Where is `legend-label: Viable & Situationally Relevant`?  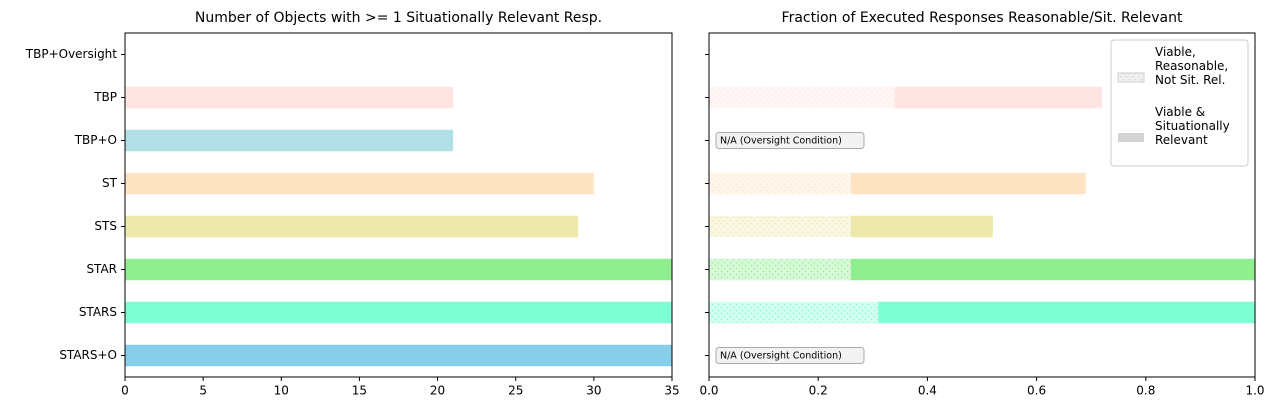
legend-label: Viable & Situationally Relevant is located at coordinates (1192, 126).